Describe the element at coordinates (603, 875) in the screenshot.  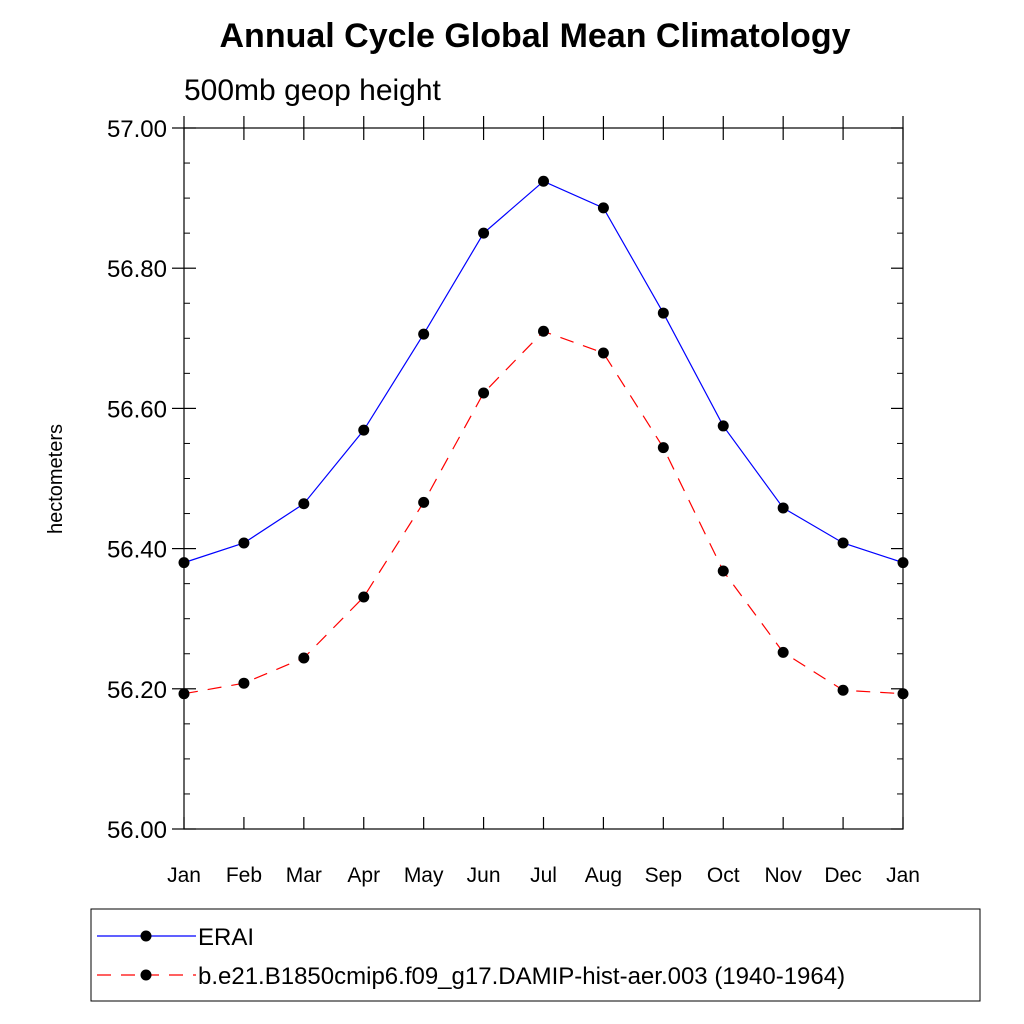
I see `x-tick-label: Aug` at that location.